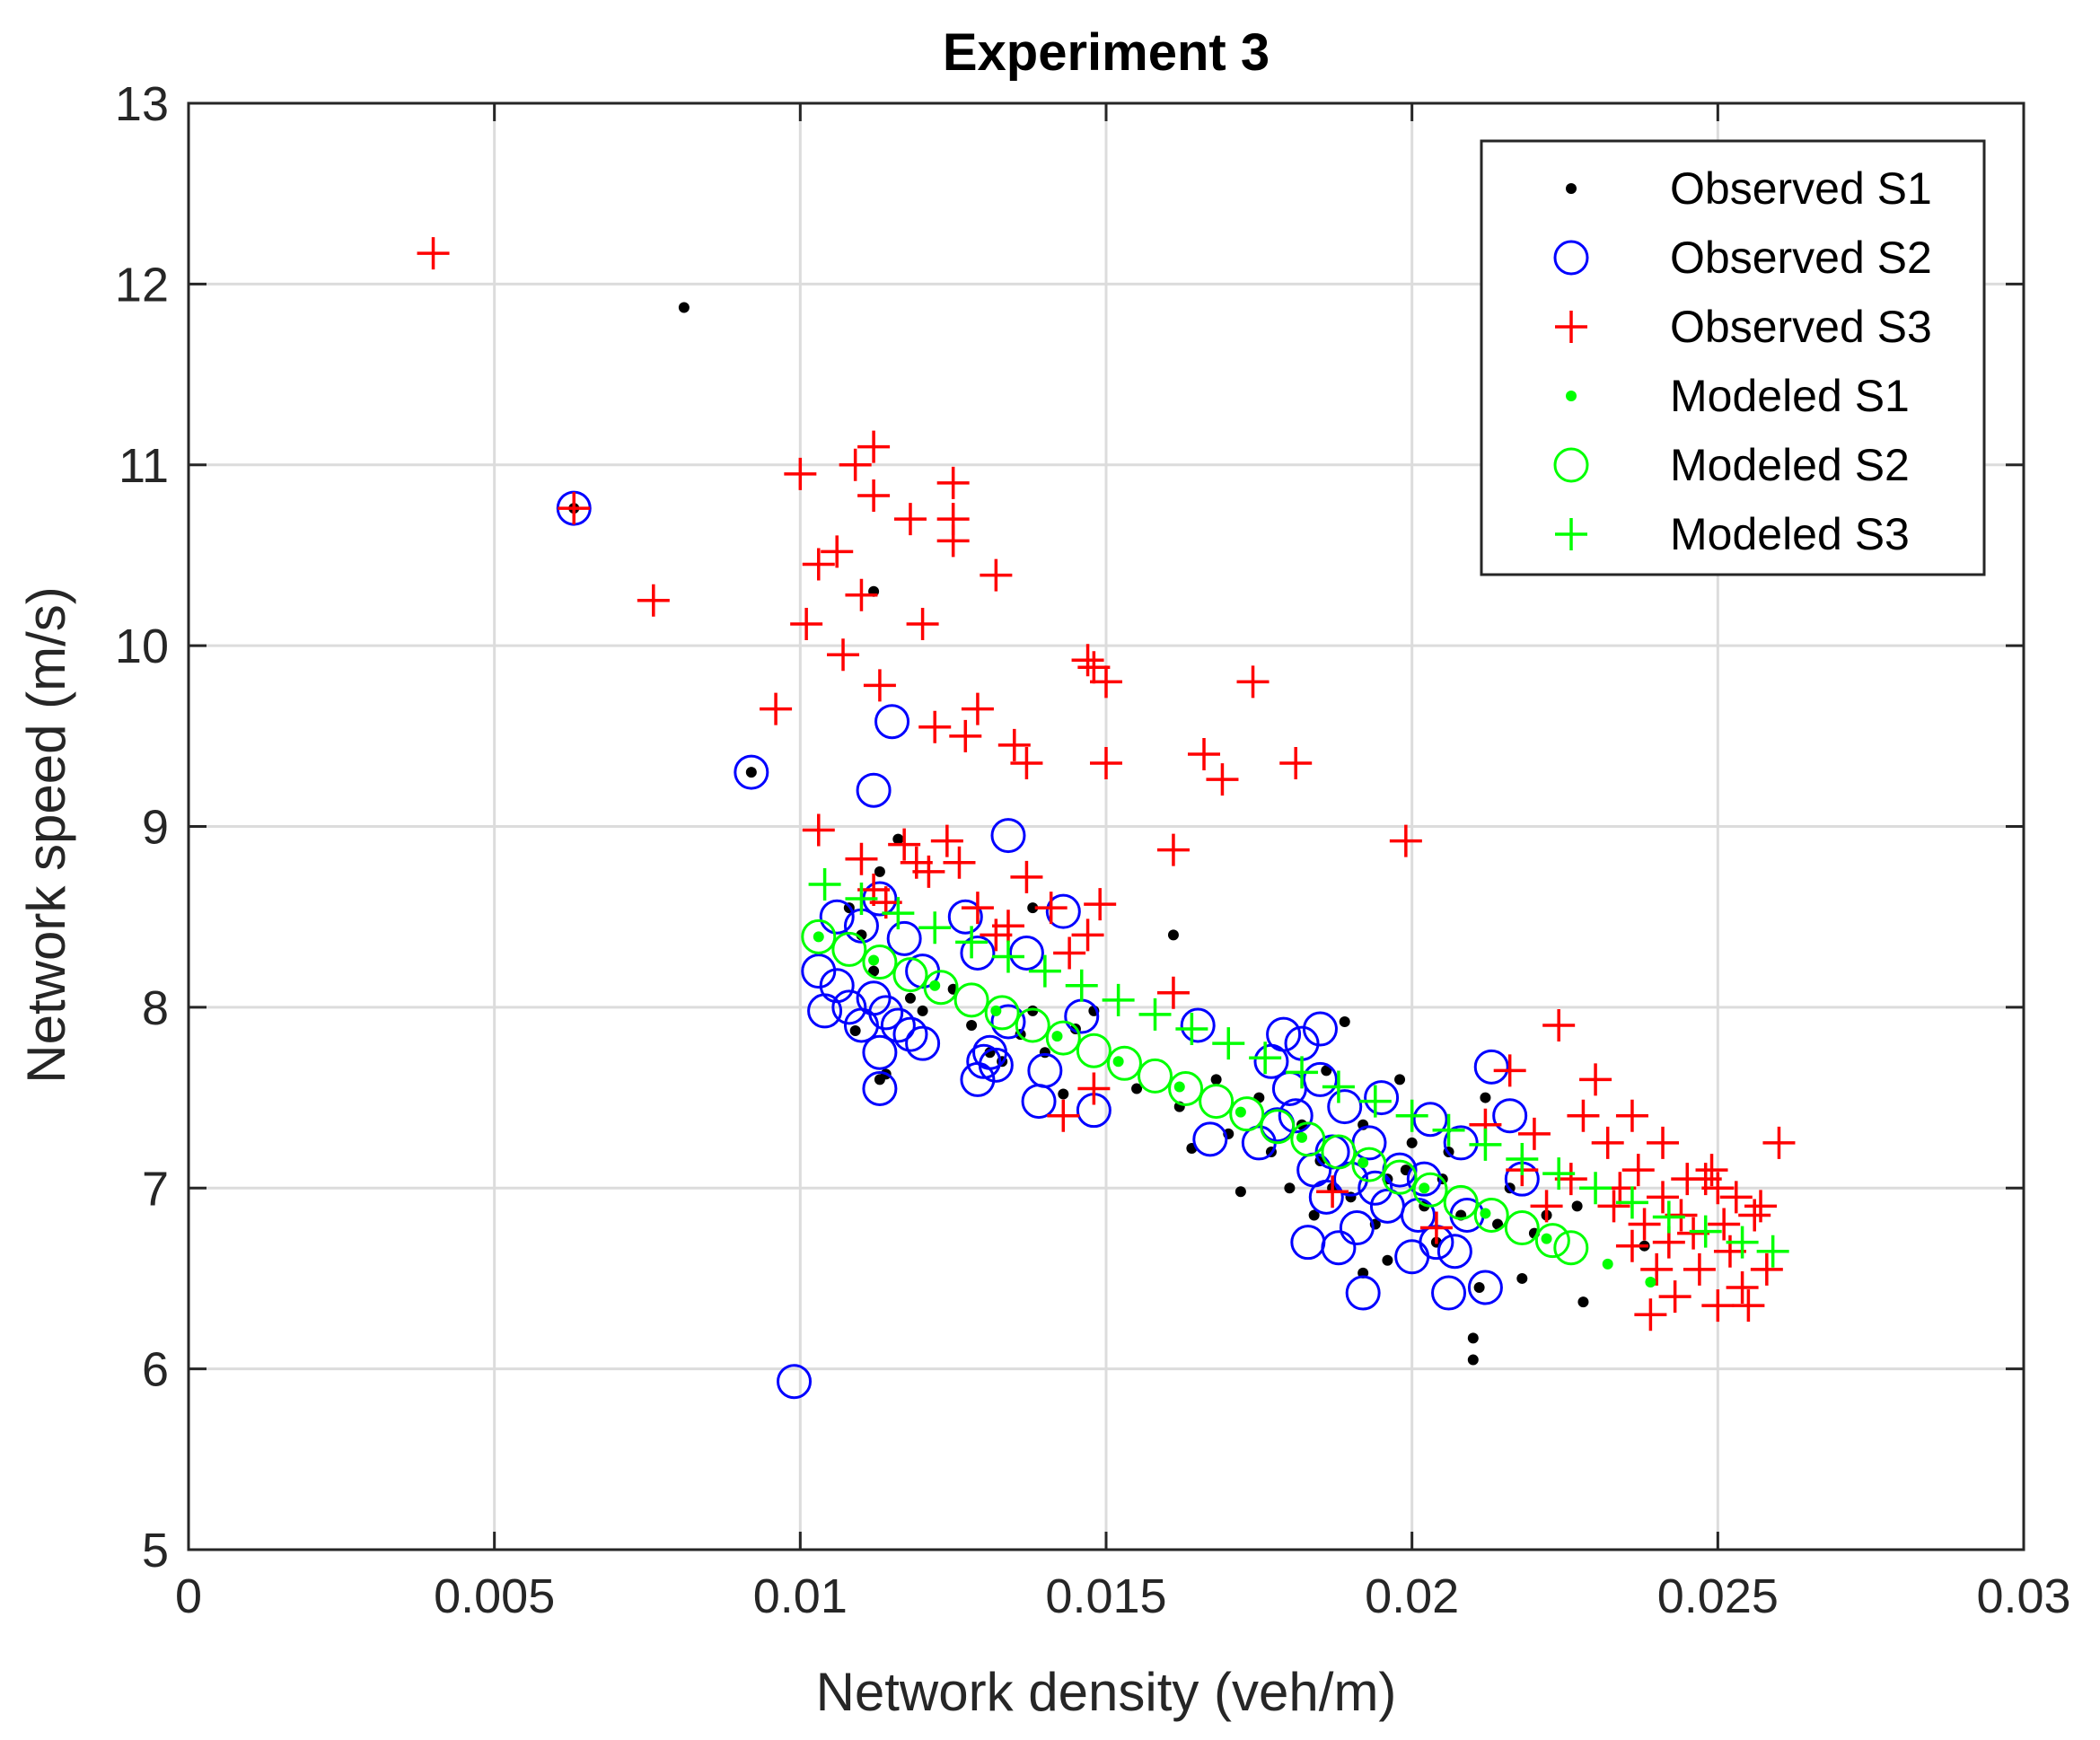  I want to click on y-axis-label: Network speed (m/s), so click(46, 834).